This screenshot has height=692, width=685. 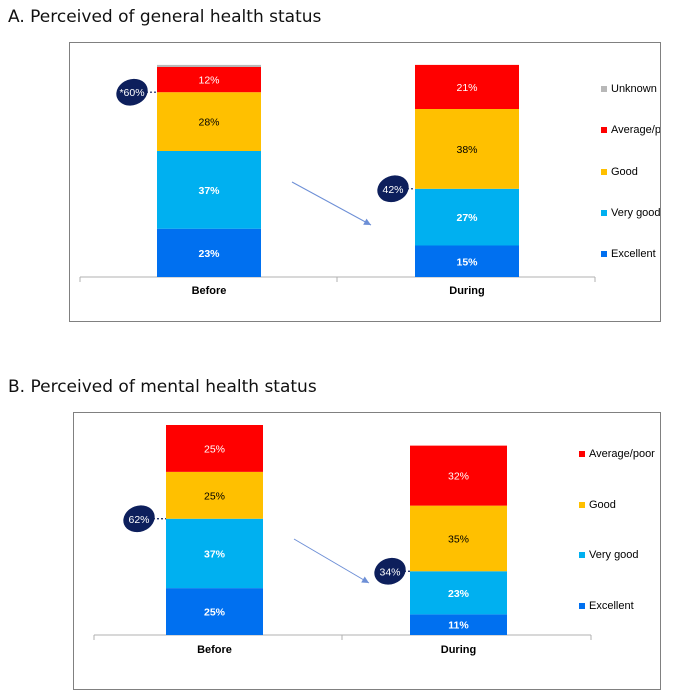 I want to click on chart-b-label-during-average-poor: 32%, so click(x=458, y=477).